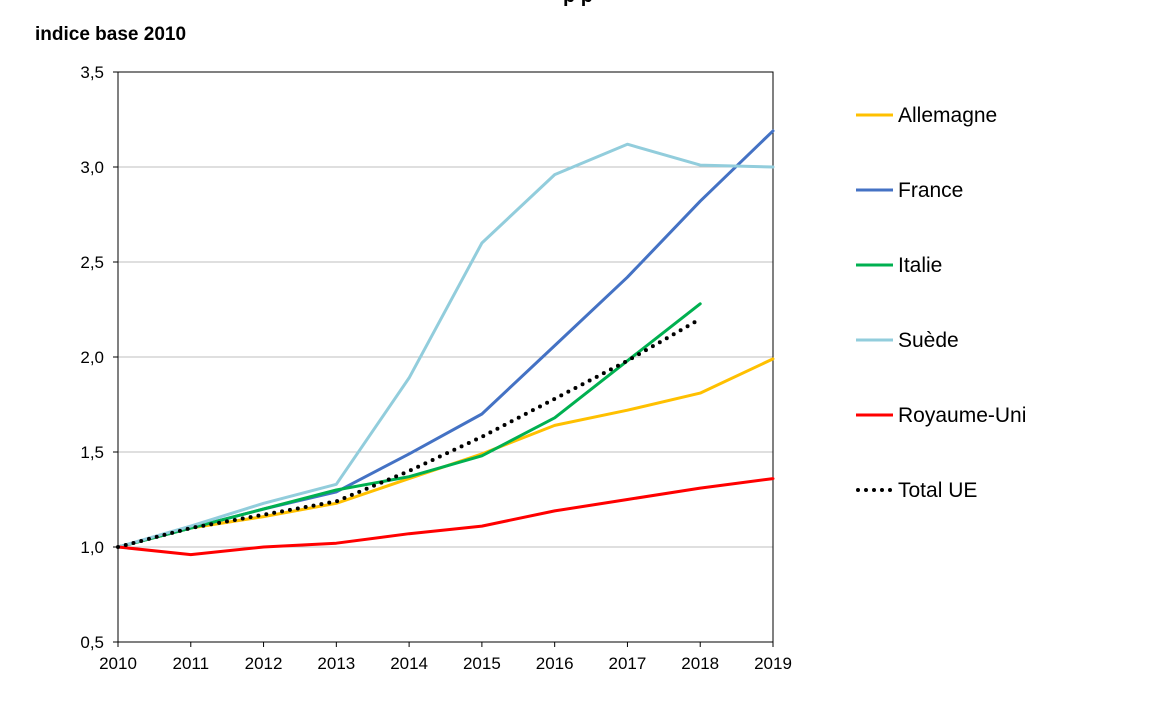  What do you see at coordinates (947, 115) in the screenshot?
I see `legend-label: Allemagne` at bounding box center [947, 115].